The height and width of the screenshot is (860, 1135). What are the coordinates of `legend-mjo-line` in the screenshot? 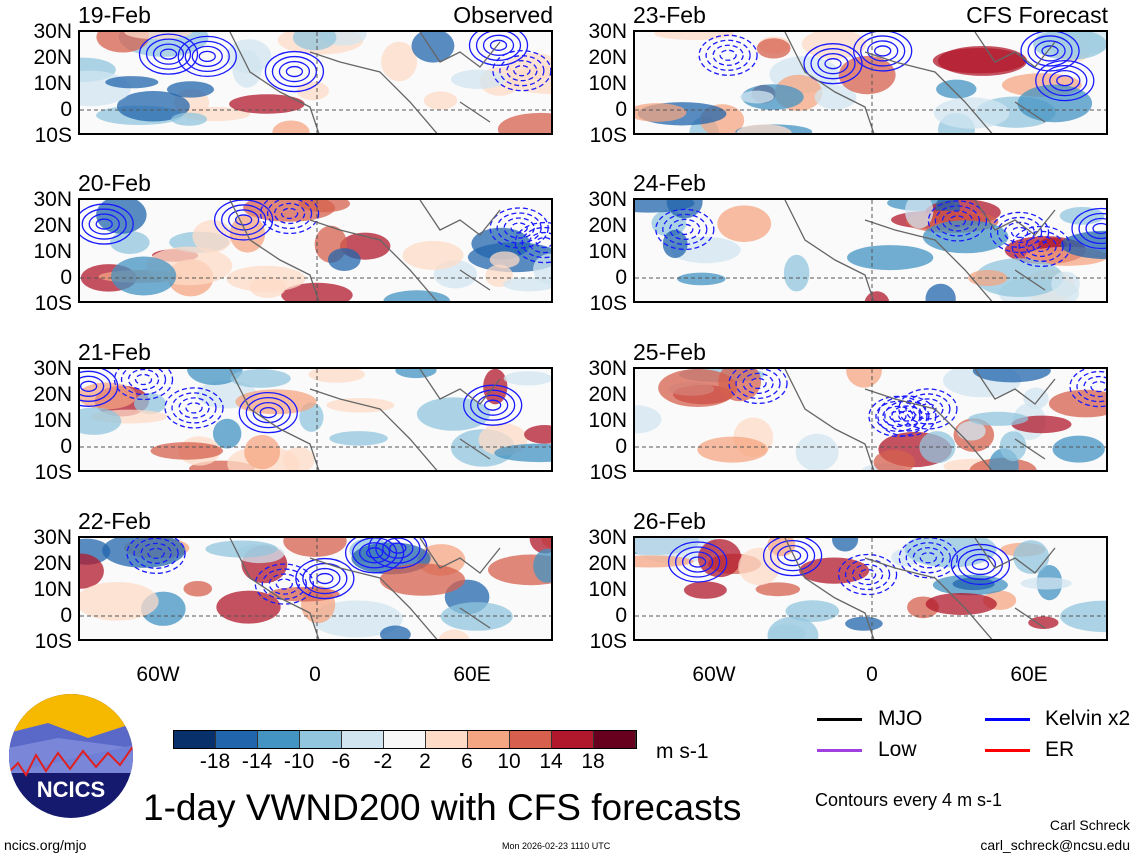 It's located at (839, 719).